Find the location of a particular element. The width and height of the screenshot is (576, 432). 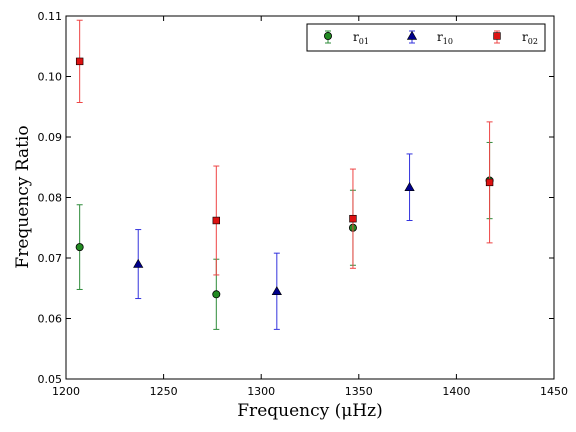

x-tick-label: 1400 is located at coordinates (456, 391).